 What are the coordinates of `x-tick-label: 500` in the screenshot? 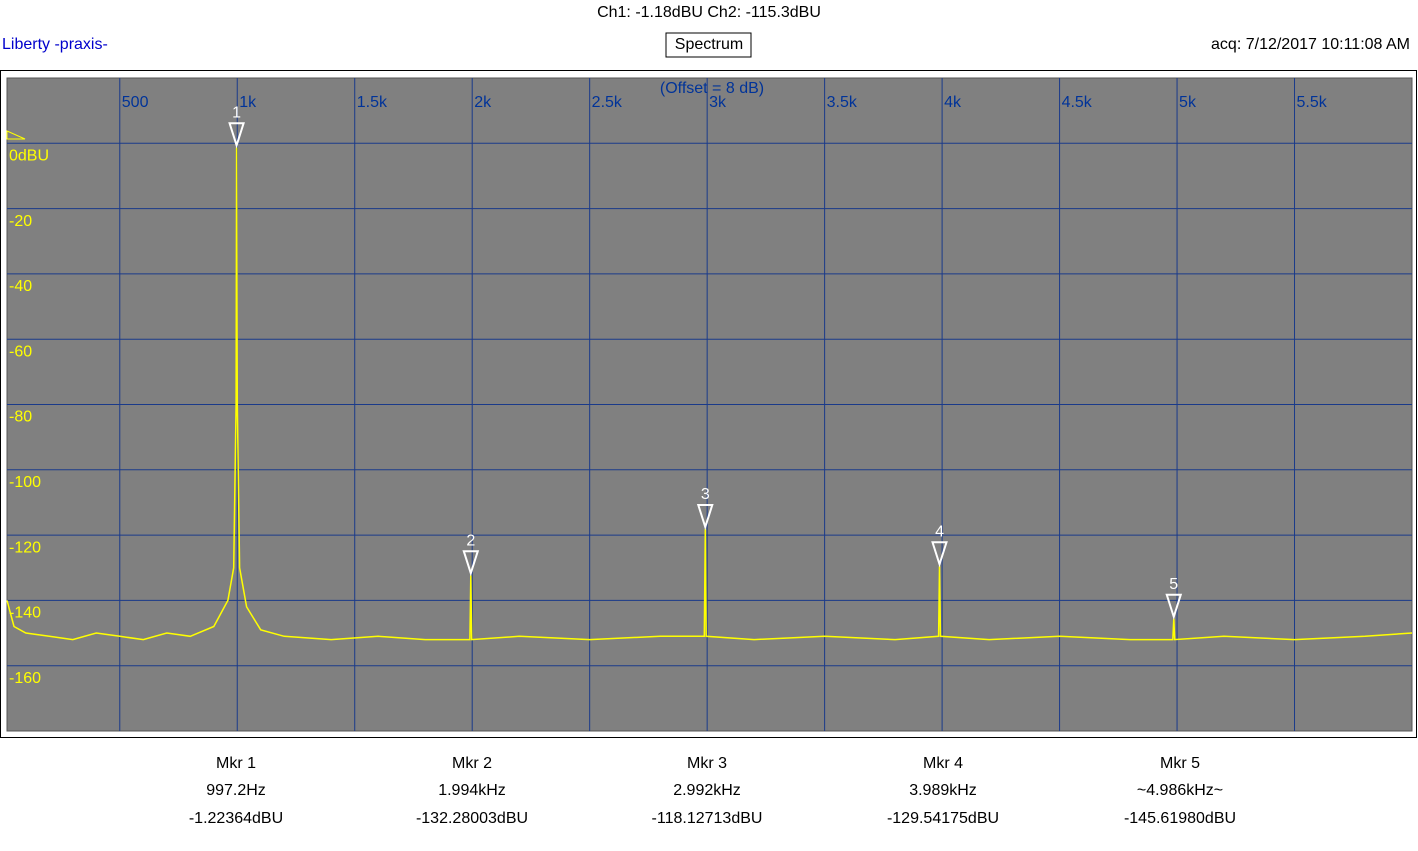 It's located at (135, 102).